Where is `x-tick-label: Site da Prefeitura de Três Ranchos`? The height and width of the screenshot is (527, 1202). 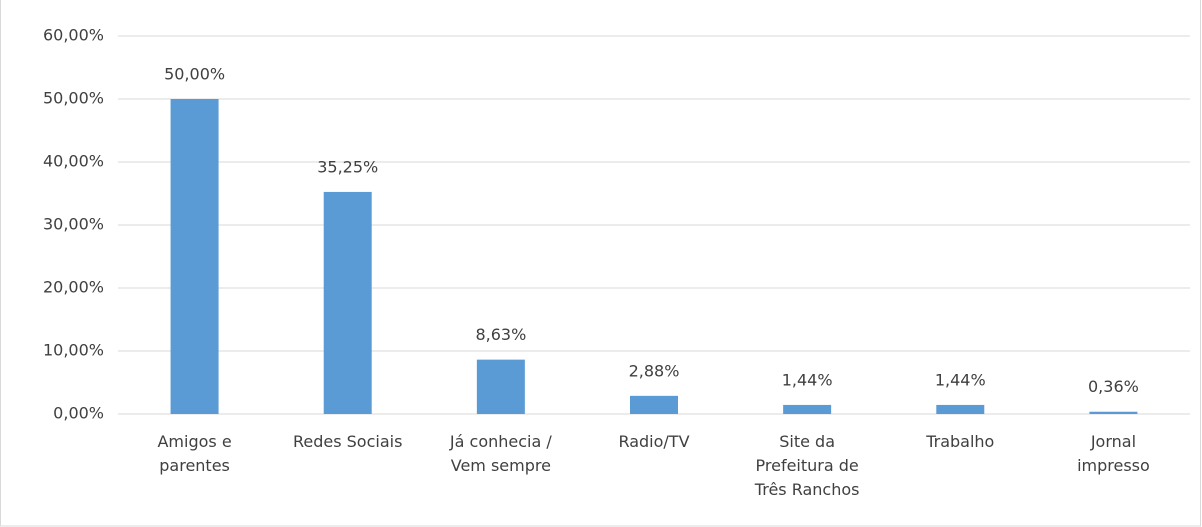 x-tick-label: Site da Prefeitura de Três Ranchos is located at coordinates (807, 465).